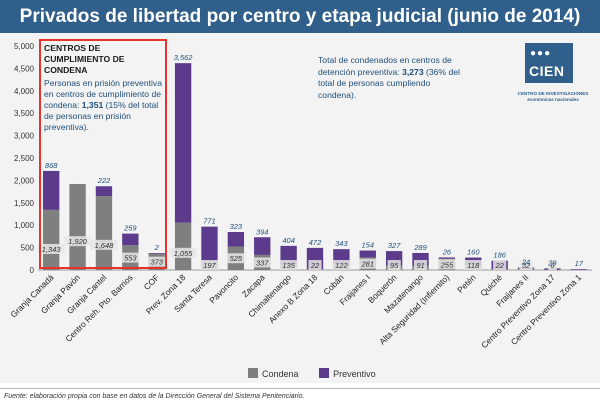 The height and width of the screenshot is (410, 600). Describe the element at coordinates (24, 113) in the screenshot. I see `y-tick-label: 3,500` at that location.